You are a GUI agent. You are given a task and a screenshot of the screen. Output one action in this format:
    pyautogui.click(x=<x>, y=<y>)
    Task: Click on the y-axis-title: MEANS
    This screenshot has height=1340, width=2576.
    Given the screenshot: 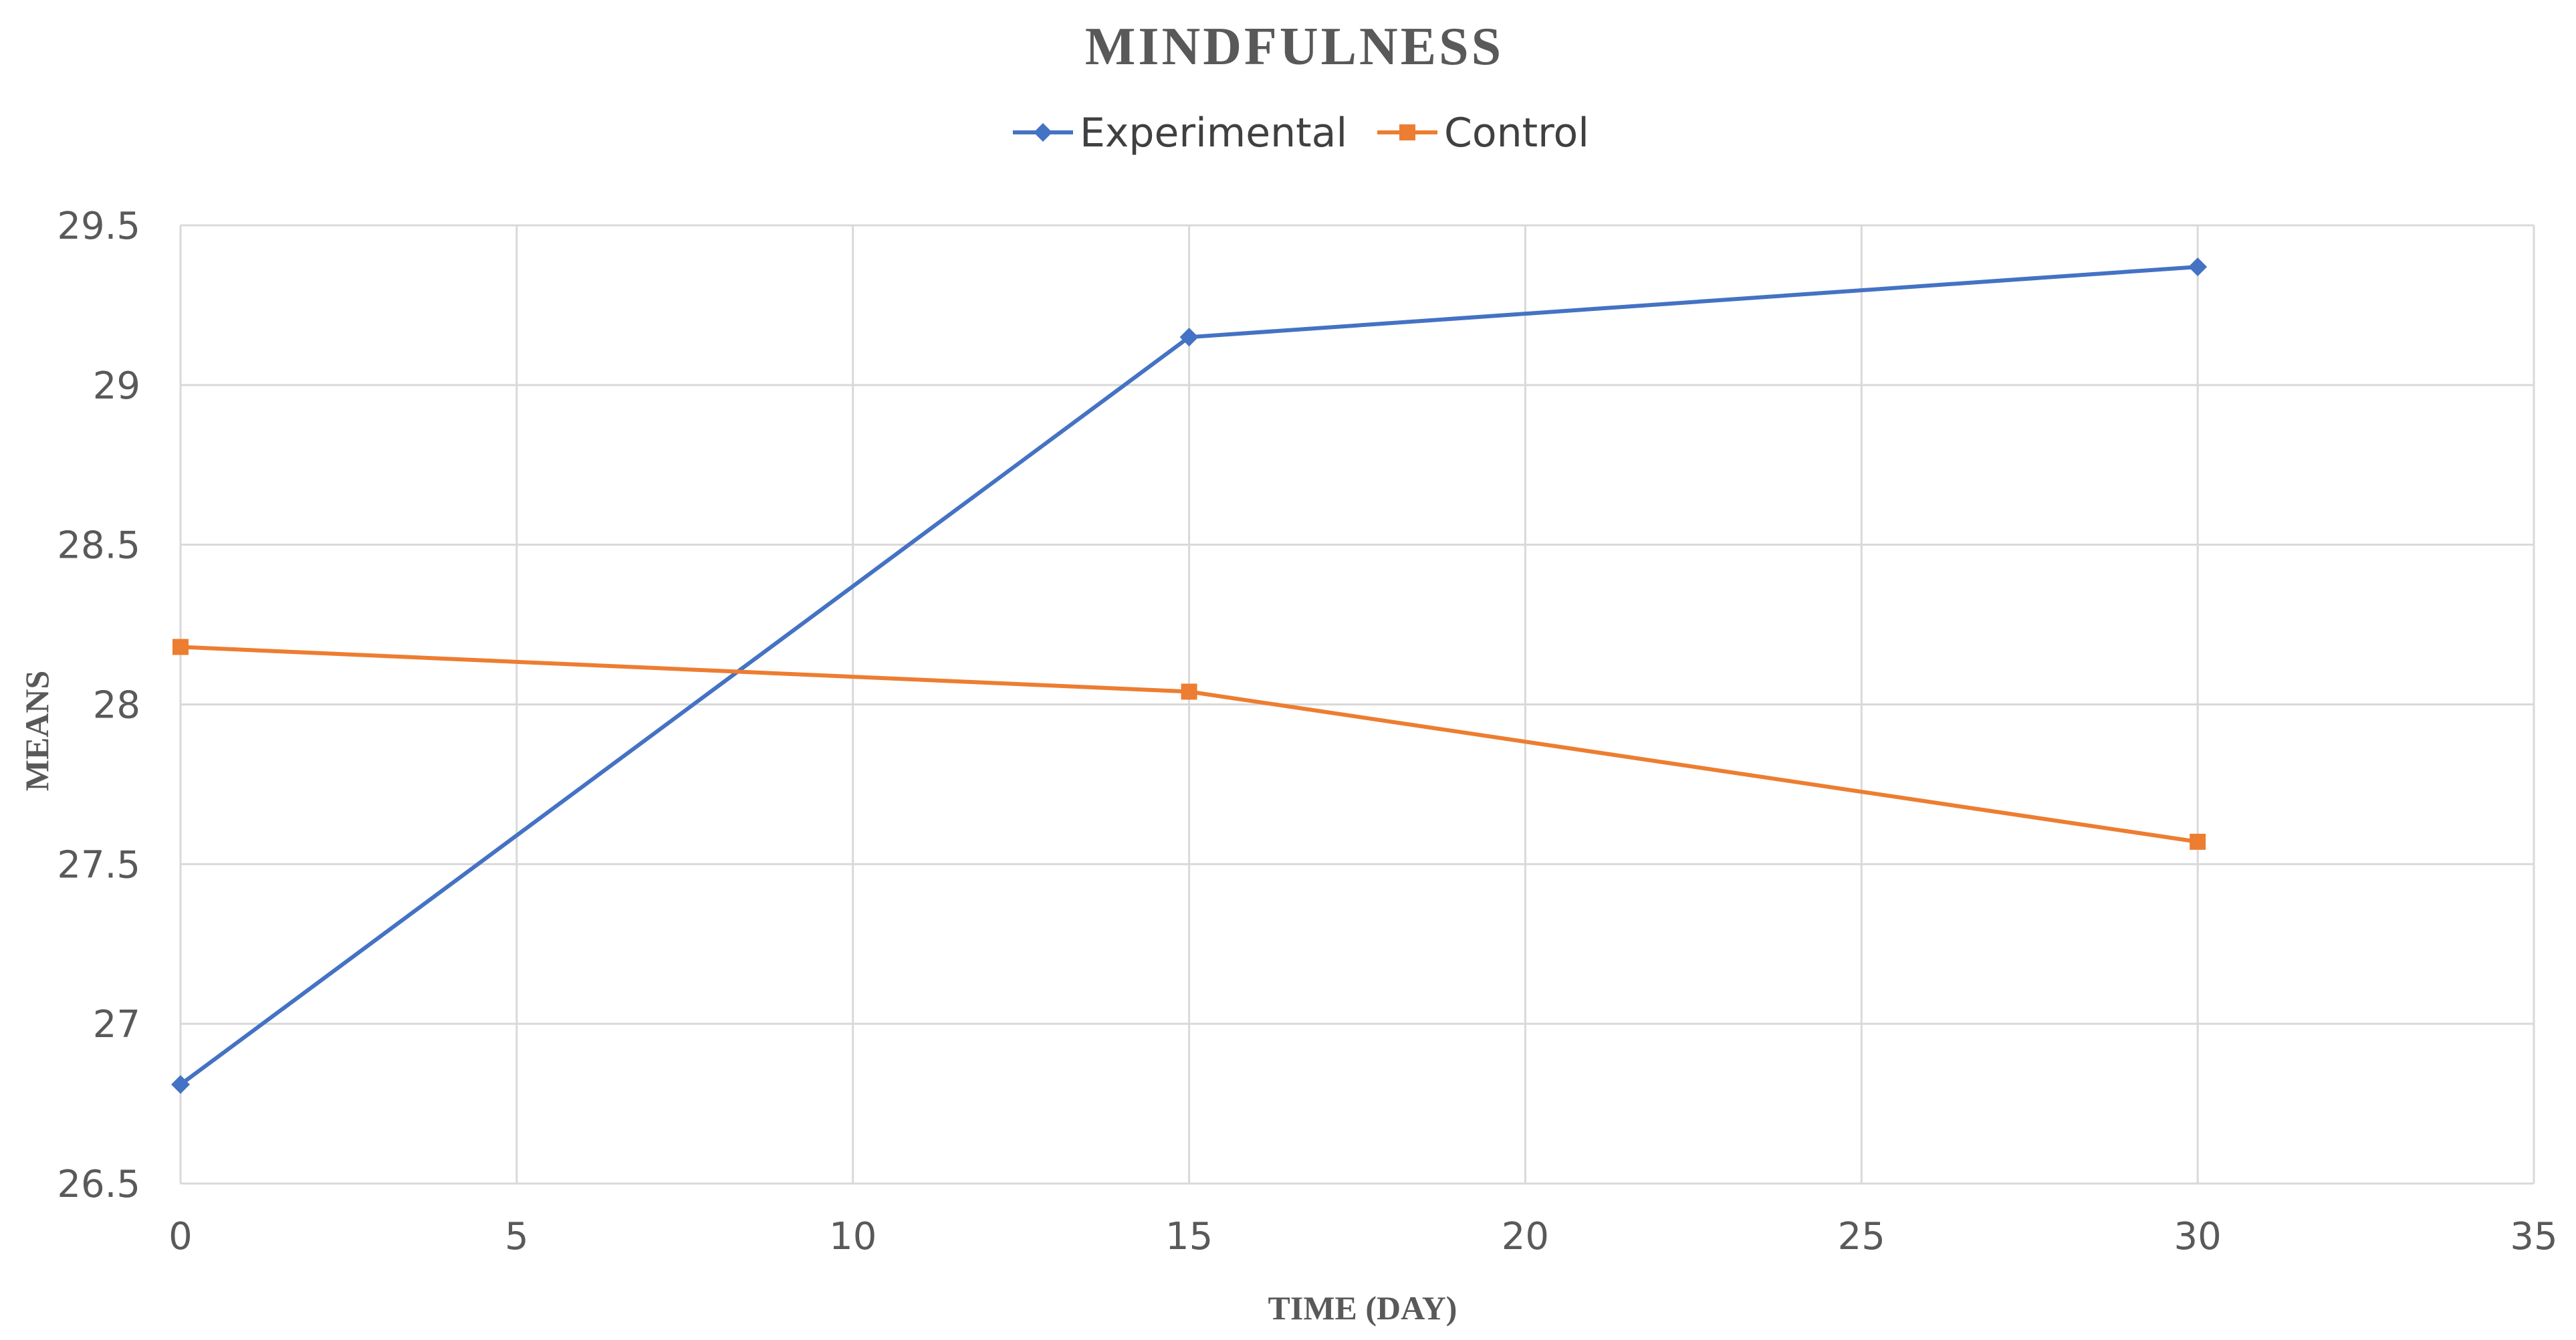 What is the action you would take?
    pyautogui.click(x=36, y=731)
    